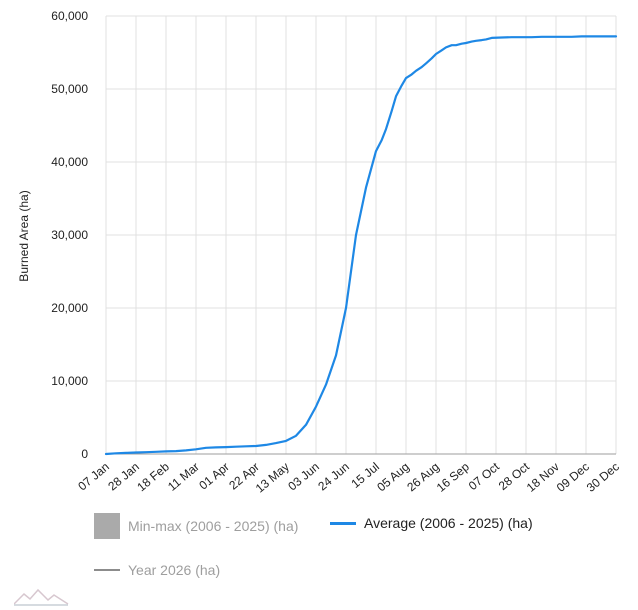  What do you see at coordinates (174, 570) in the screenshot?
I see `legend-label-year: Year 2026 (ha)` at bounding box center [174, 570].